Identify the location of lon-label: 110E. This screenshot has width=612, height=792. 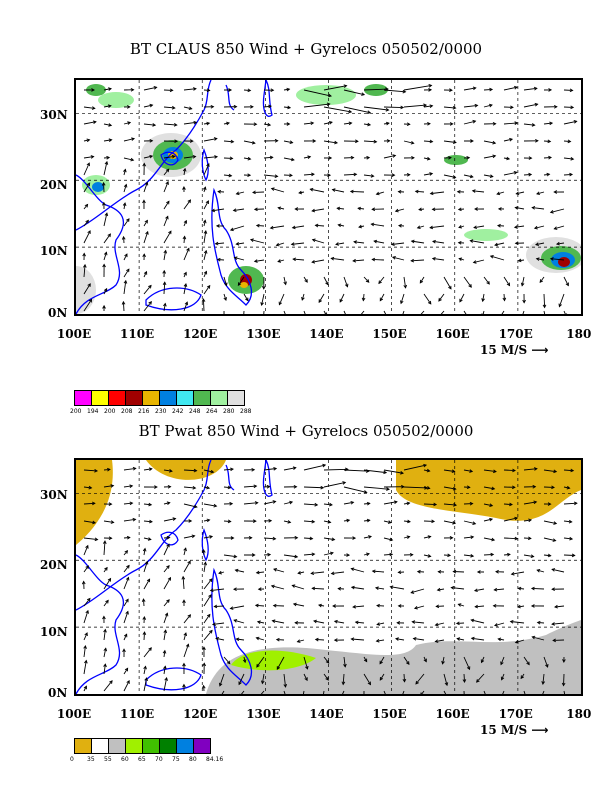
(137, 334).